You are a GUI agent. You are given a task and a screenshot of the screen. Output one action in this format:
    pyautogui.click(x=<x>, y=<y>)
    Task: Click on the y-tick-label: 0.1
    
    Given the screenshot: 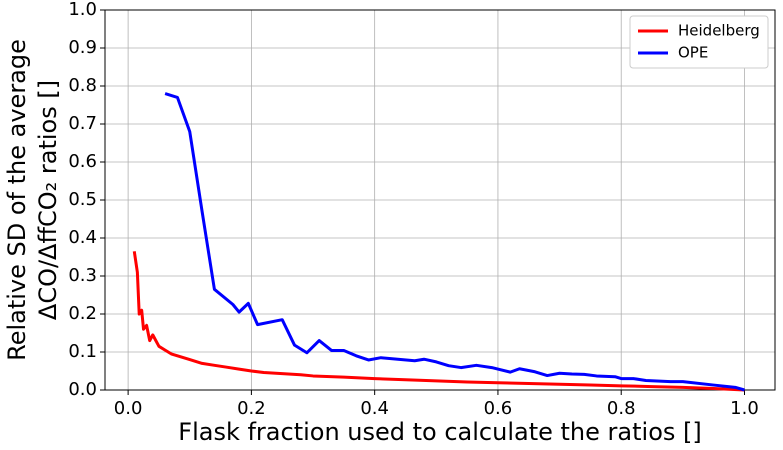 What is the action you would take?
    pyautogui.click(x=82, y=351)
    